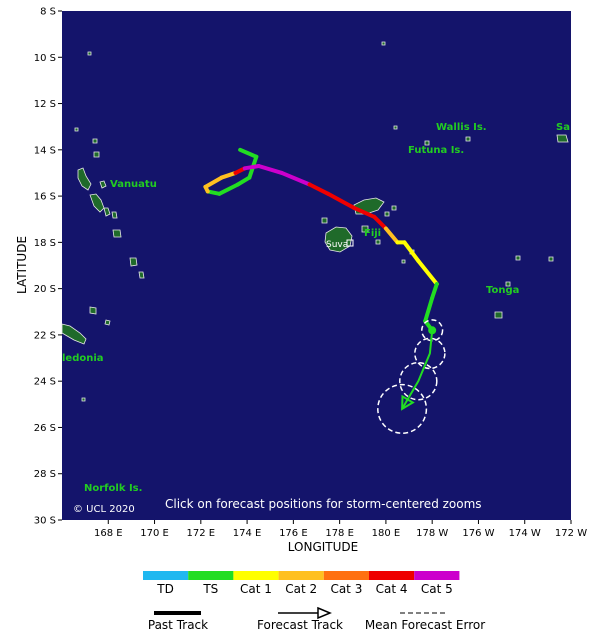  What do you see at coordinates (392, 589) in the screenshot?
I see `legend-category-label: Cat 4` at bounding box center [392, 589].